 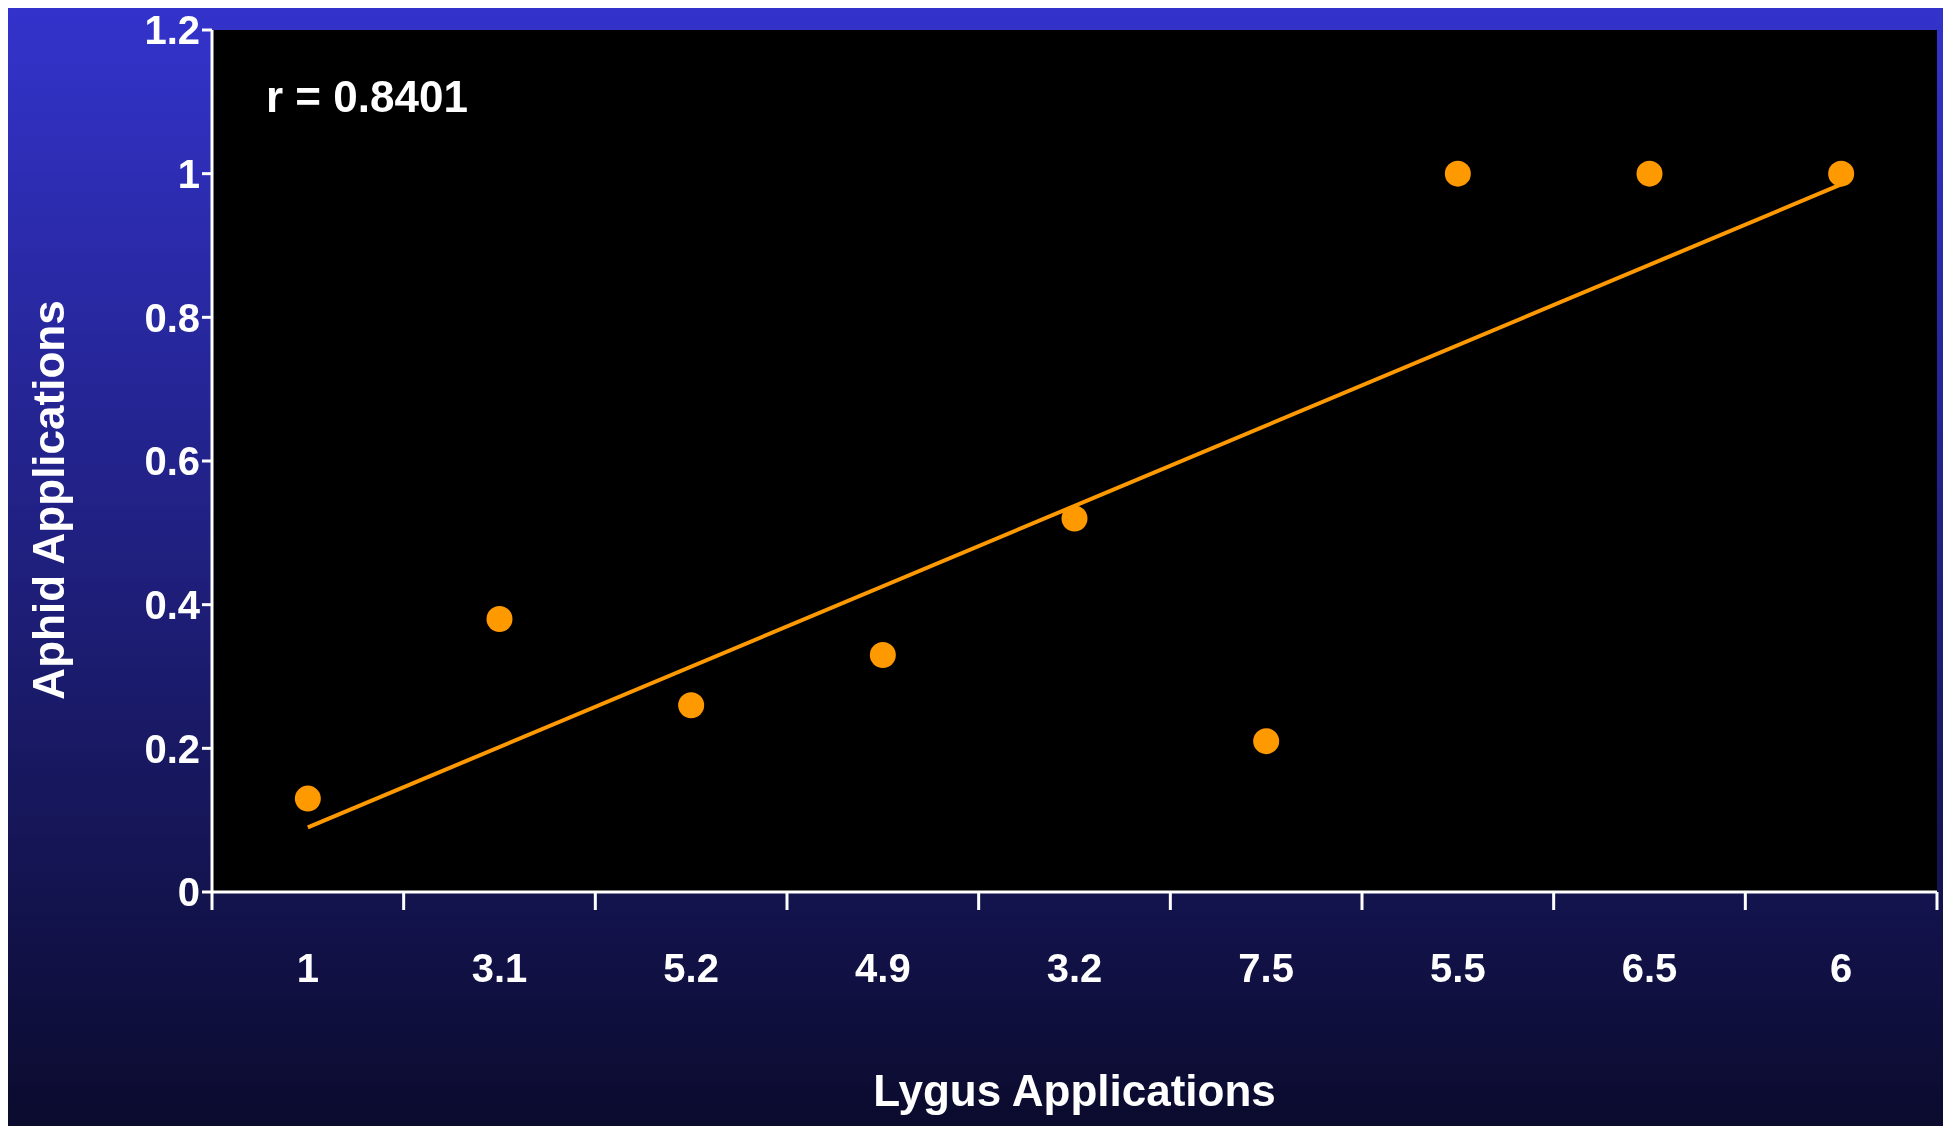 I want to click on y-tick-label: 0.2, so click(x=172, y=748).